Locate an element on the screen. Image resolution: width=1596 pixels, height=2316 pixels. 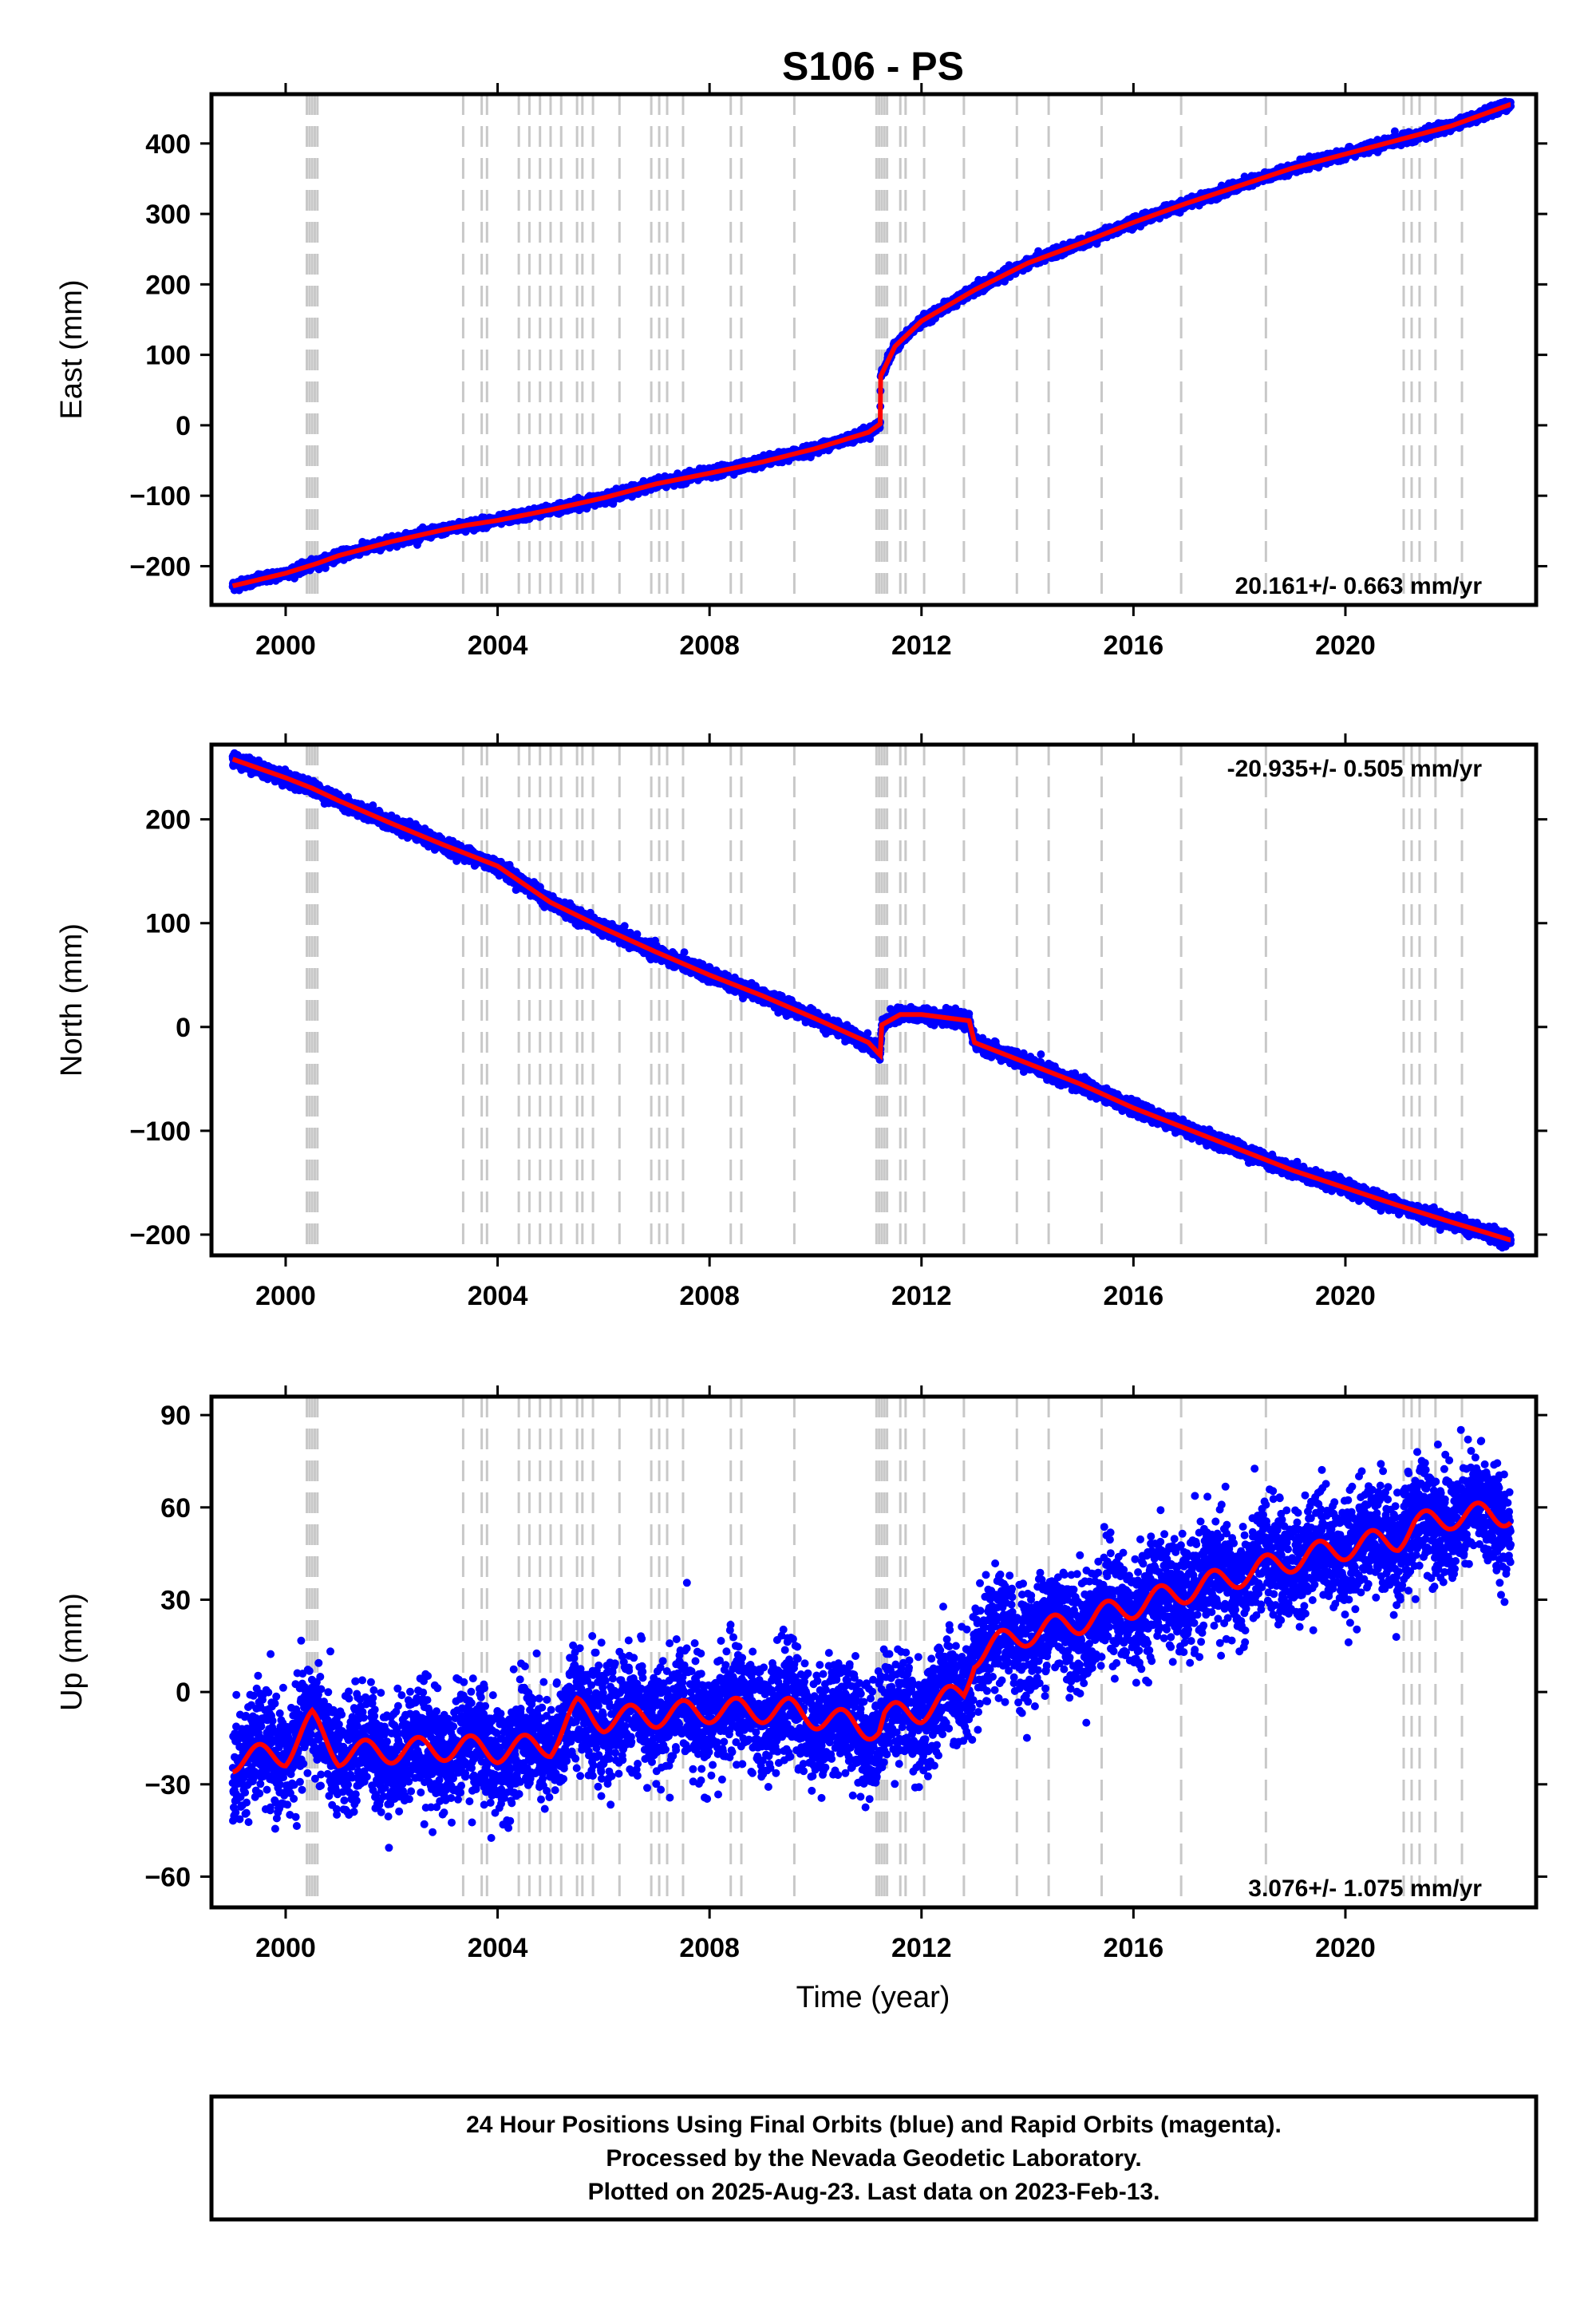
y-tick-label: 60 is located at coordinates (175, 1508).